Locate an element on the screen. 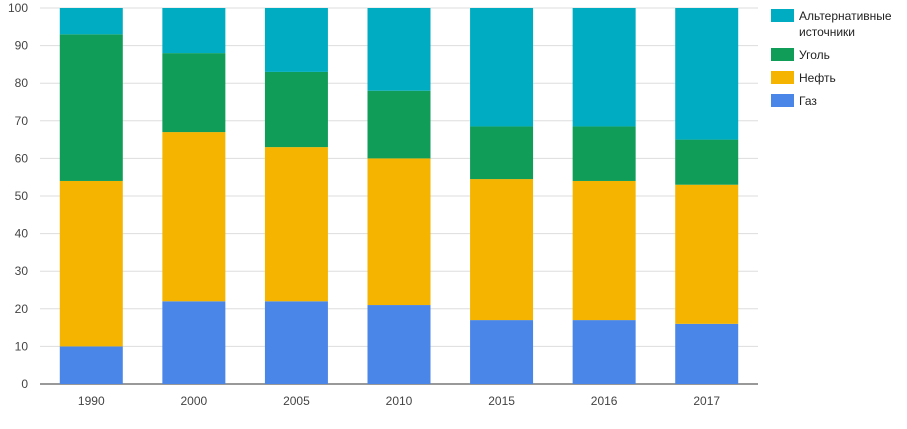 The height and width of the screenshot is (429, 907). legend: Альтернативные источники Уголь Нефть Газ is located at coordinates (831, 58).